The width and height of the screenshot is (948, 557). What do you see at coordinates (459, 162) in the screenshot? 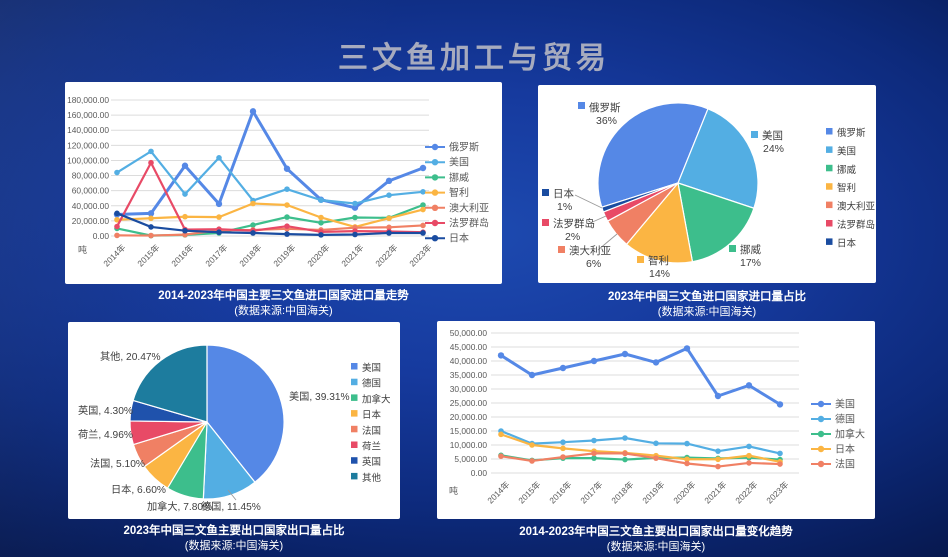
I see `legend-label: 美国` at bounding box center [459, 162].